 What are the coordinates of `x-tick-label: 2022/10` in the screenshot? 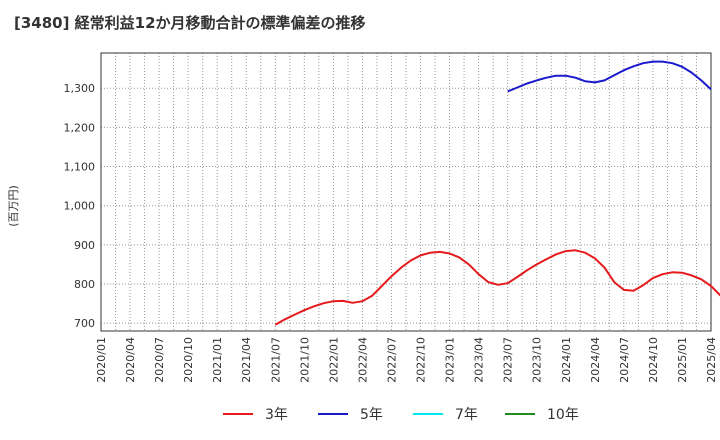 It's located at (421, 360).